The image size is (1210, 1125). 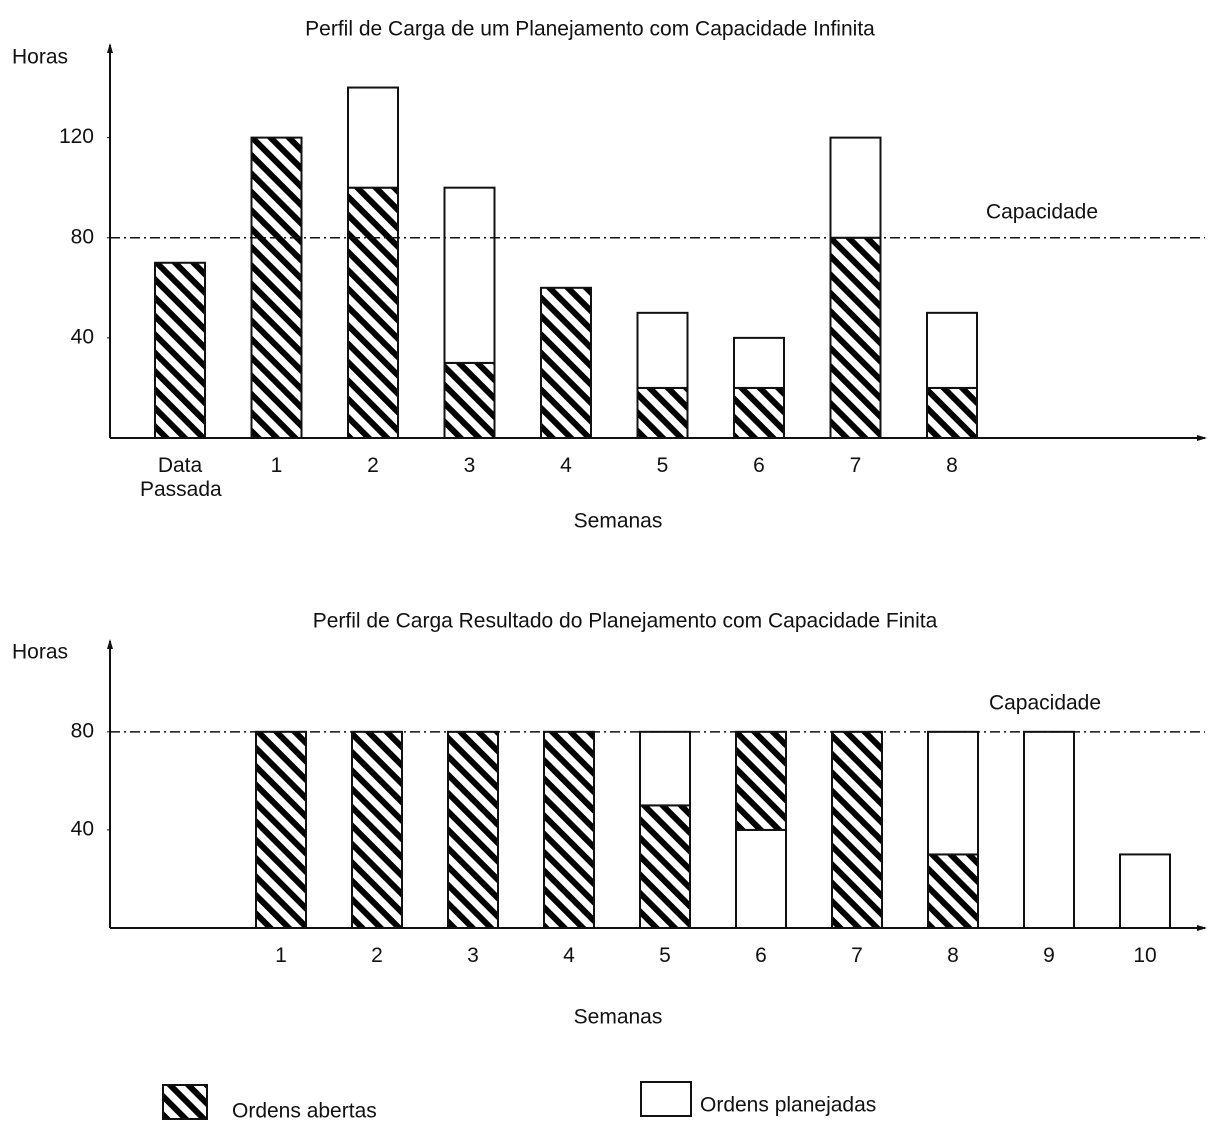 I want to click on x-tick-label-box: 9, so click(x=1049, y=955).